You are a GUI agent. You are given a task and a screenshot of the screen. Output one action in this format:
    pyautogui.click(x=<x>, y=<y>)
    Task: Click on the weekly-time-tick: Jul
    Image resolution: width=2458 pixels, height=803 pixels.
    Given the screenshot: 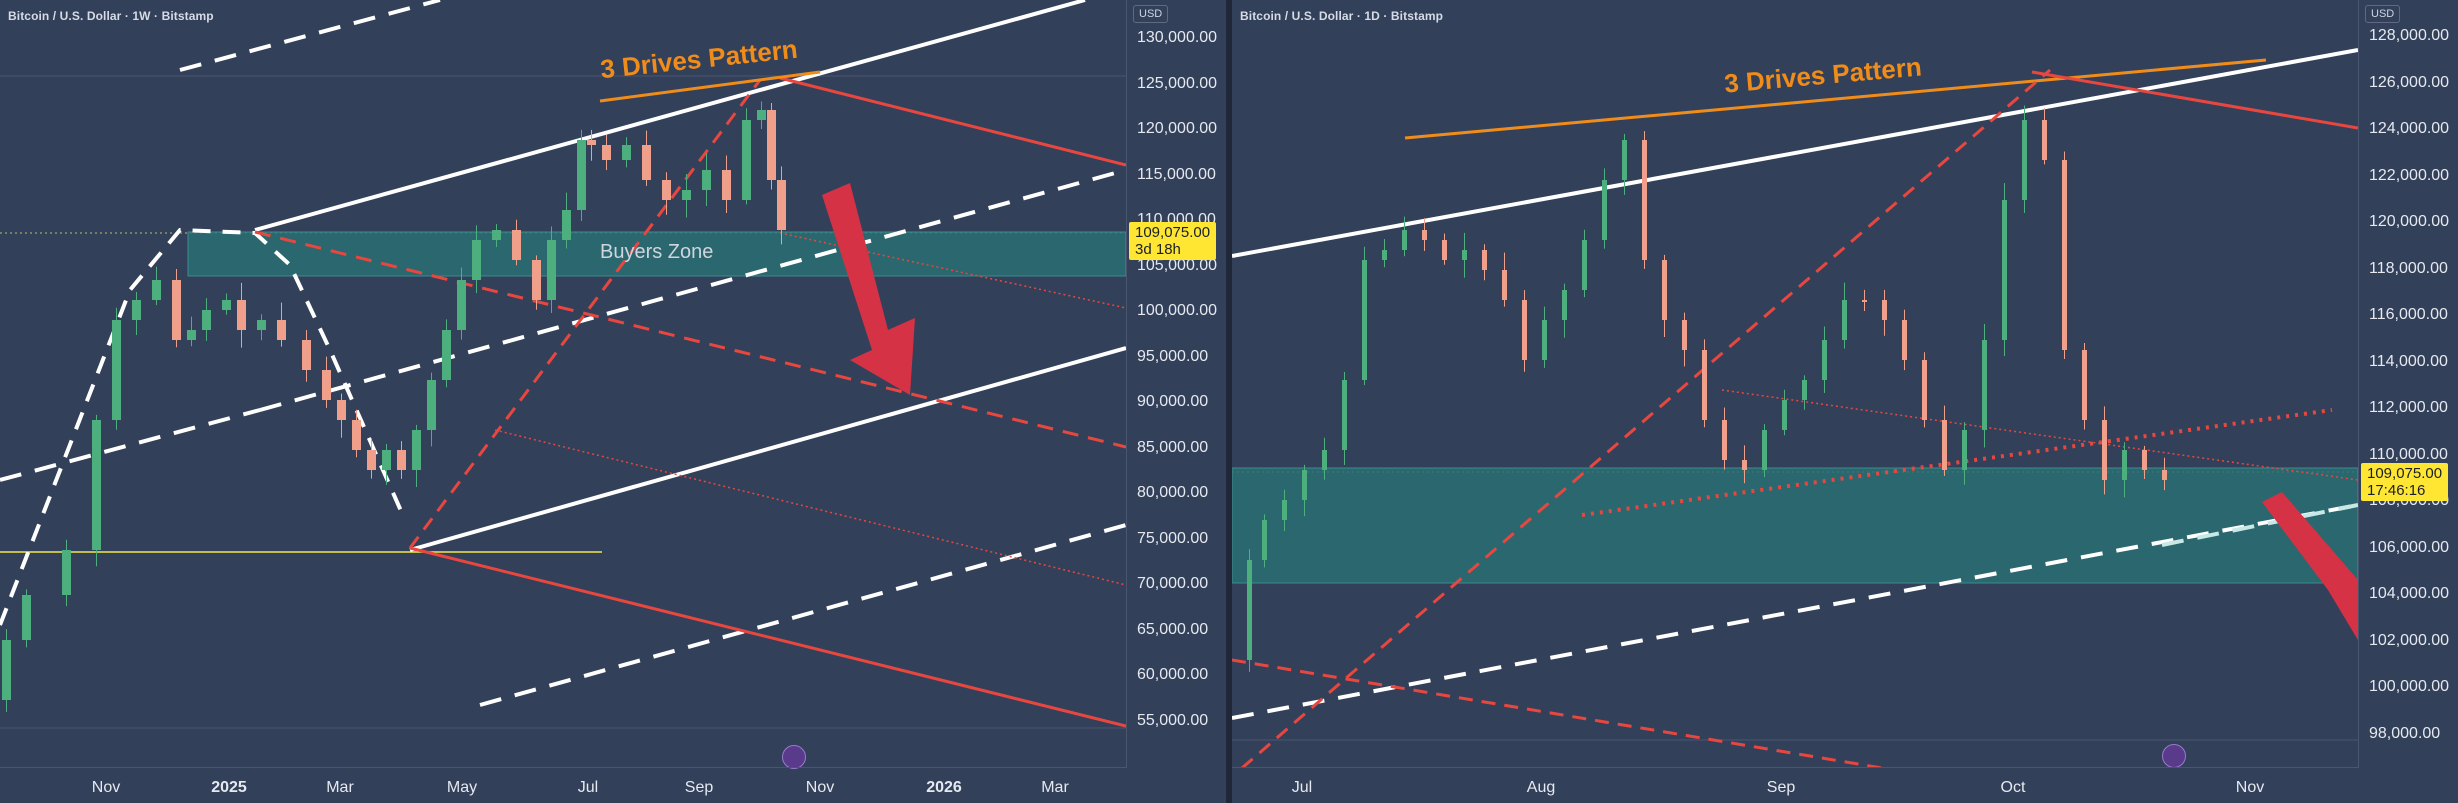 What is the action you would take?
    pyautogui.click(x=588, y=787)
    